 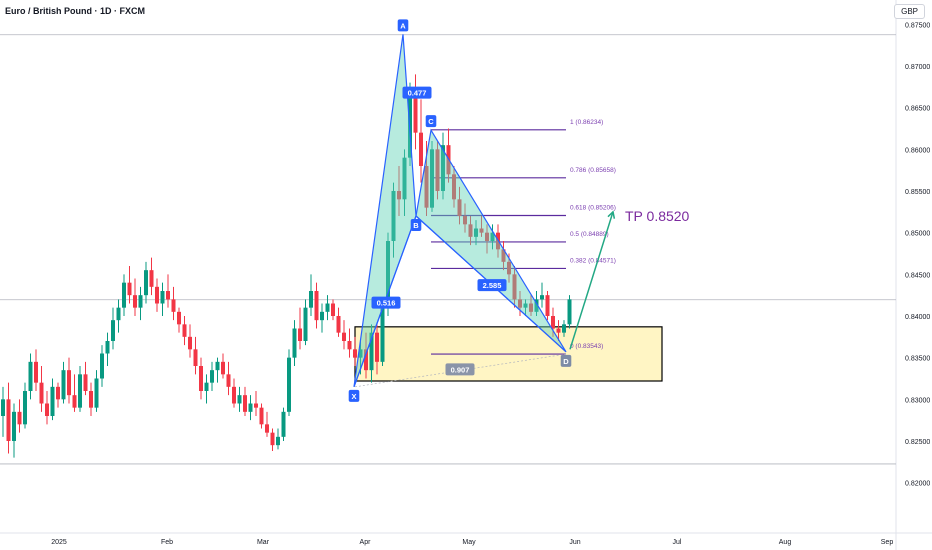 What do you see at coordinates (909, 11) in the screenshot?
I see `currency-badge: GBP` at bounding box center [909, 11].